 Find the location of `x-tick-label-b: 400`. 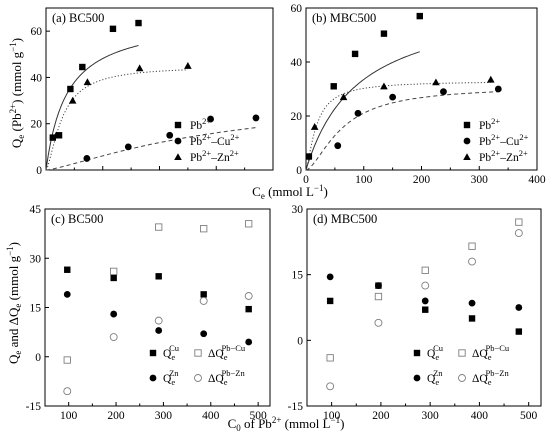

x-tick-label-b: 400 is located at coordinates (537, 180).